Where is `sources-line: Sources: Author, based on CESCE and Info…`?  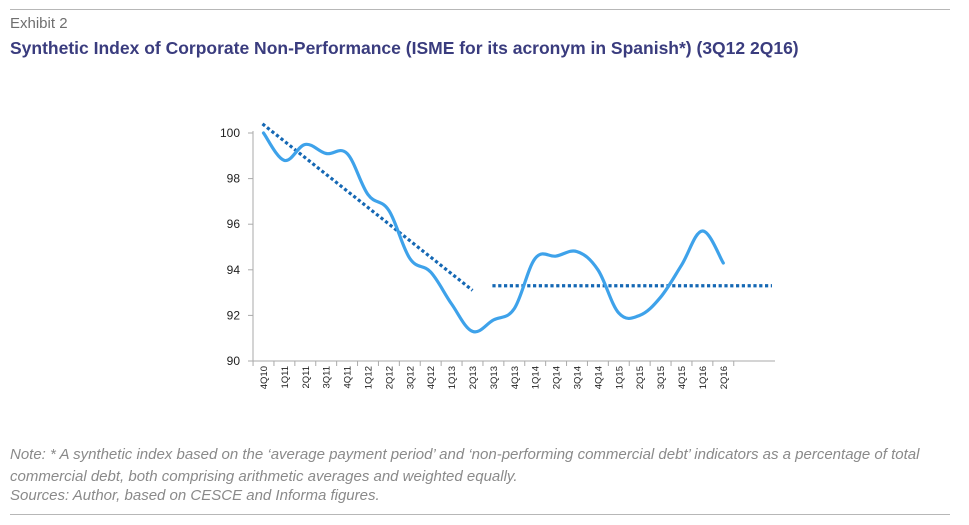 sources-line: Sources: Author, based on CESCE and Info… is located at coordinates (195, 495).